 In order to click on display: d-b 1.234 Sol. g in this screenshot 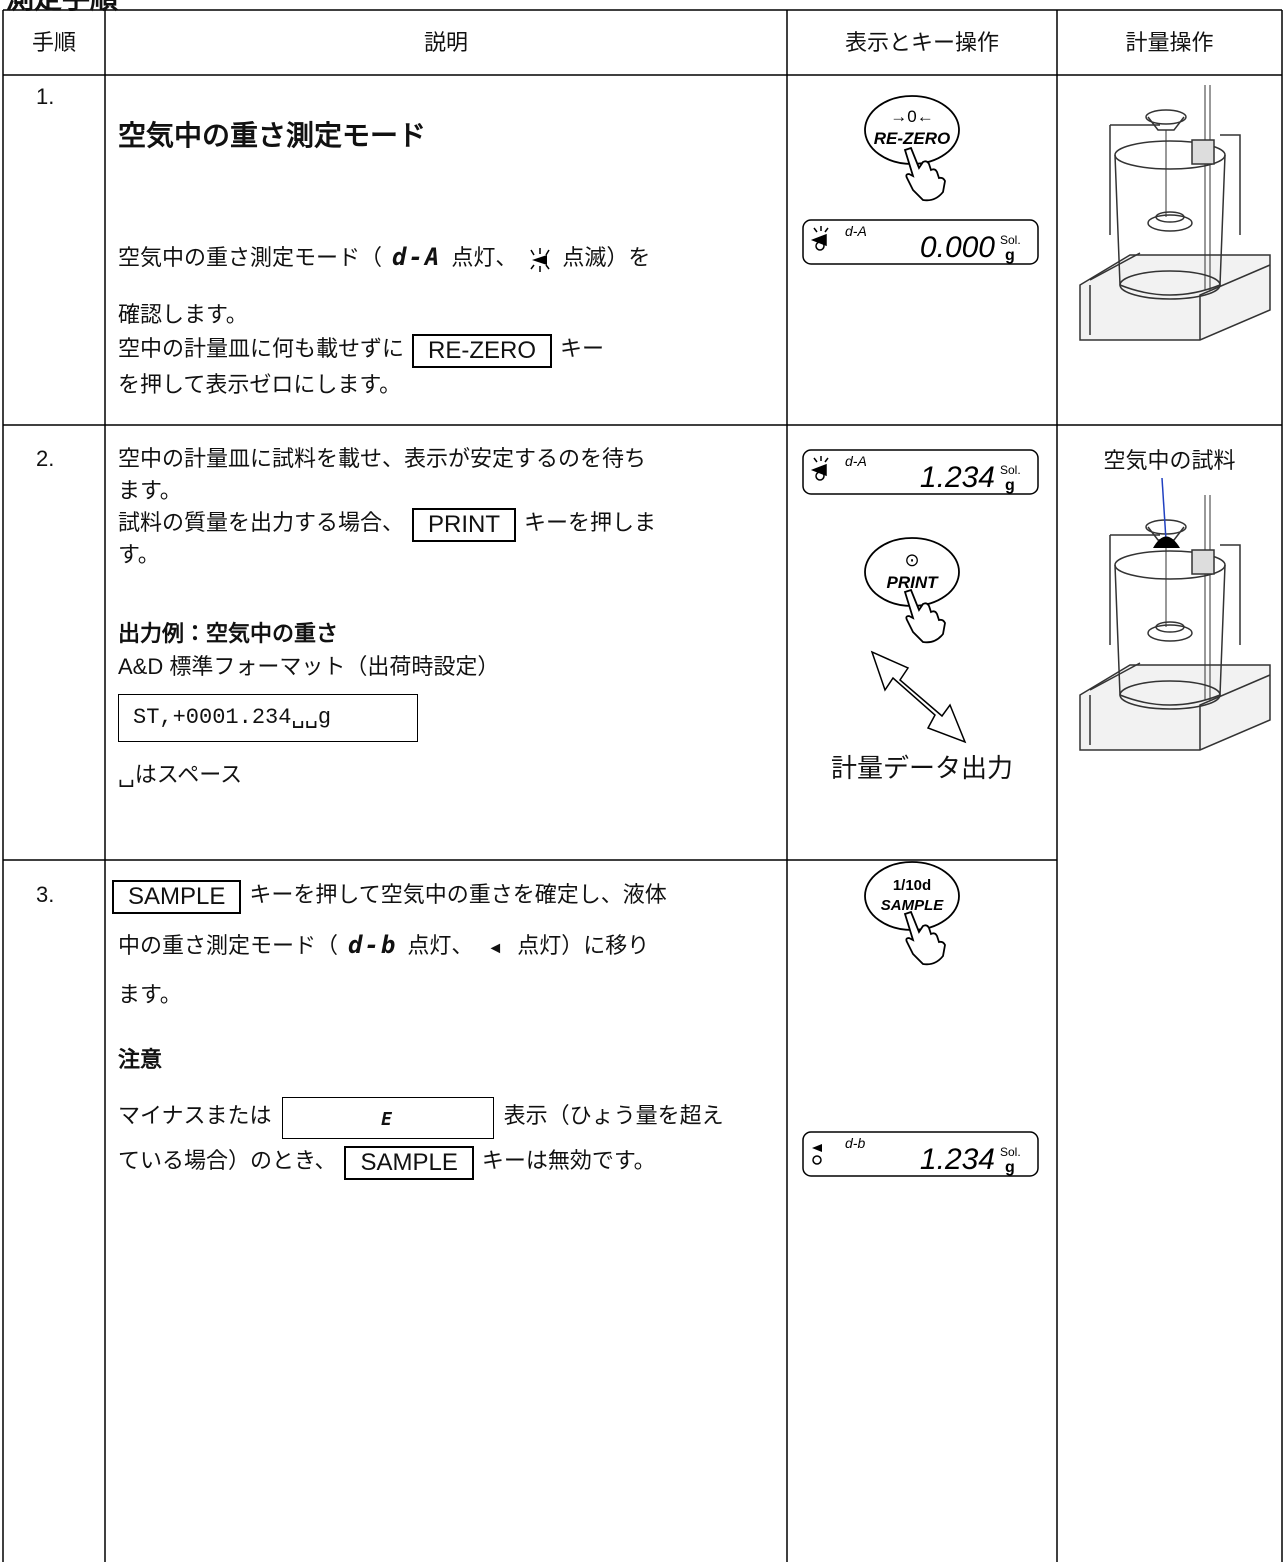, I will do `click(920, 1154)`.